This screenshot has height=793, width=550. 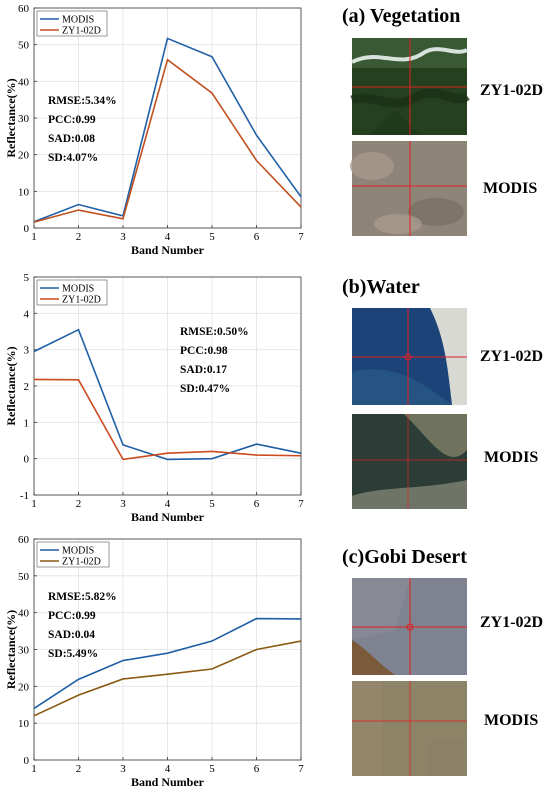 What do you see at coordinates (409, 728) in the screenshot?
I see `gobi-modis-image` at bounding box center [409, 728].